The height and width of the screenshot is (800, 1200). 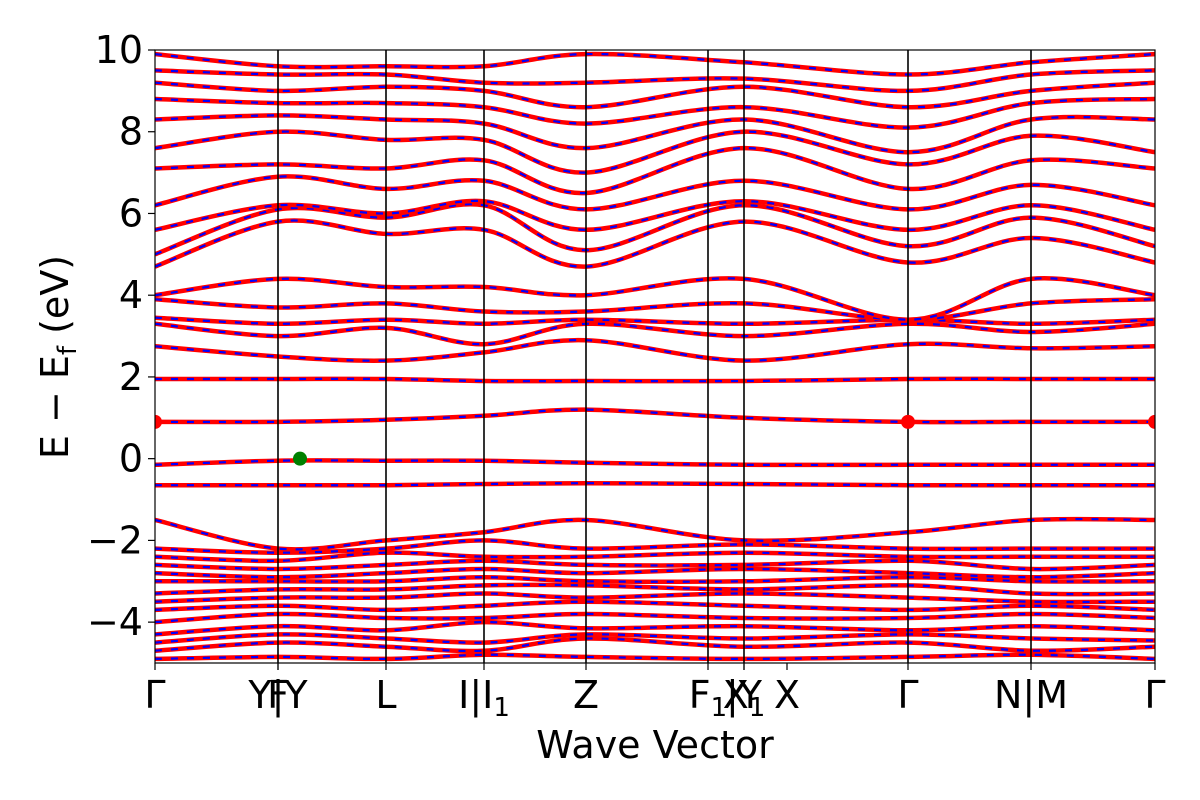 What do you see at coordinates (655, 440) in the screenshot?
I see `band-markers` at bounding box center [655, 440].